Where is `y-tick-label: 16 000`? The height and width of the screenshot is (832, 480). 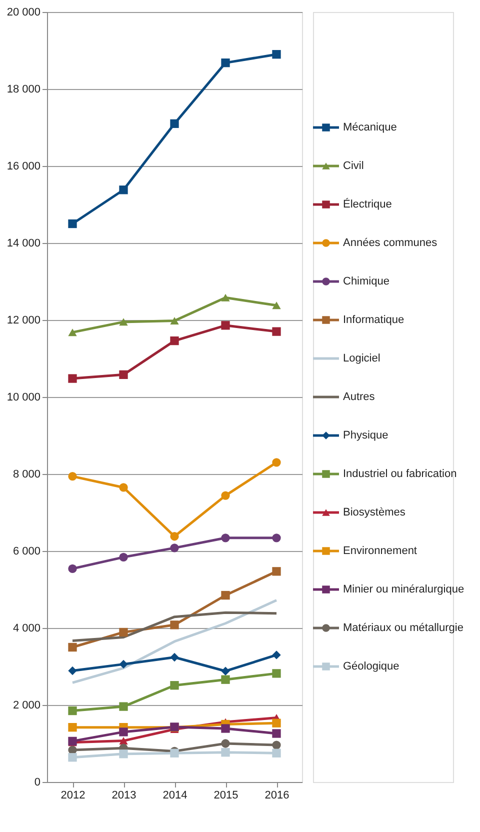
y-tick-label: 16 000 is located at coordinates (23, 166).